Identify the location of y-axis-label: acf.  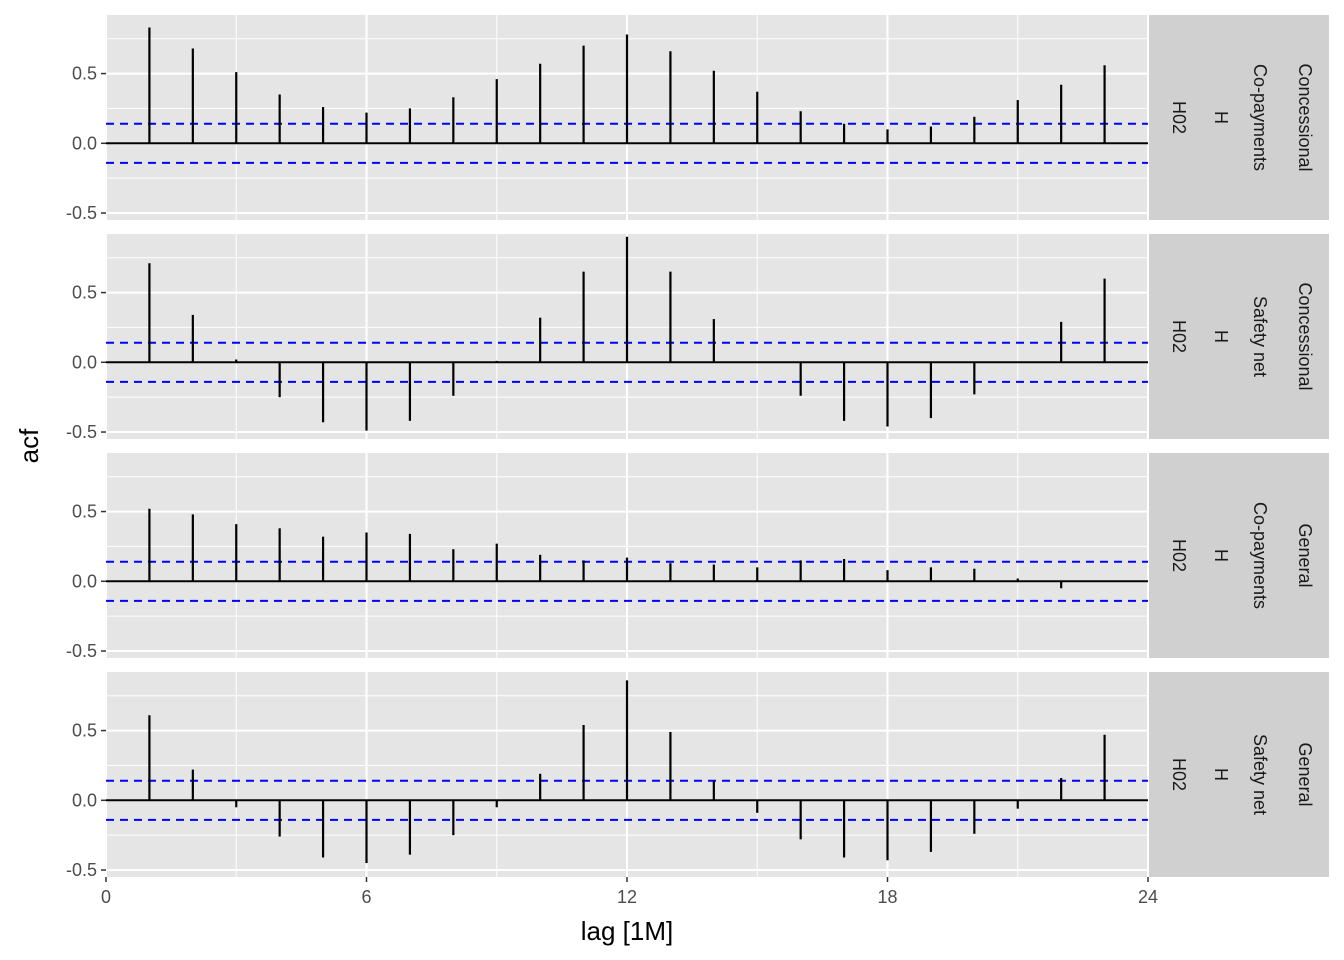
(29, 445).